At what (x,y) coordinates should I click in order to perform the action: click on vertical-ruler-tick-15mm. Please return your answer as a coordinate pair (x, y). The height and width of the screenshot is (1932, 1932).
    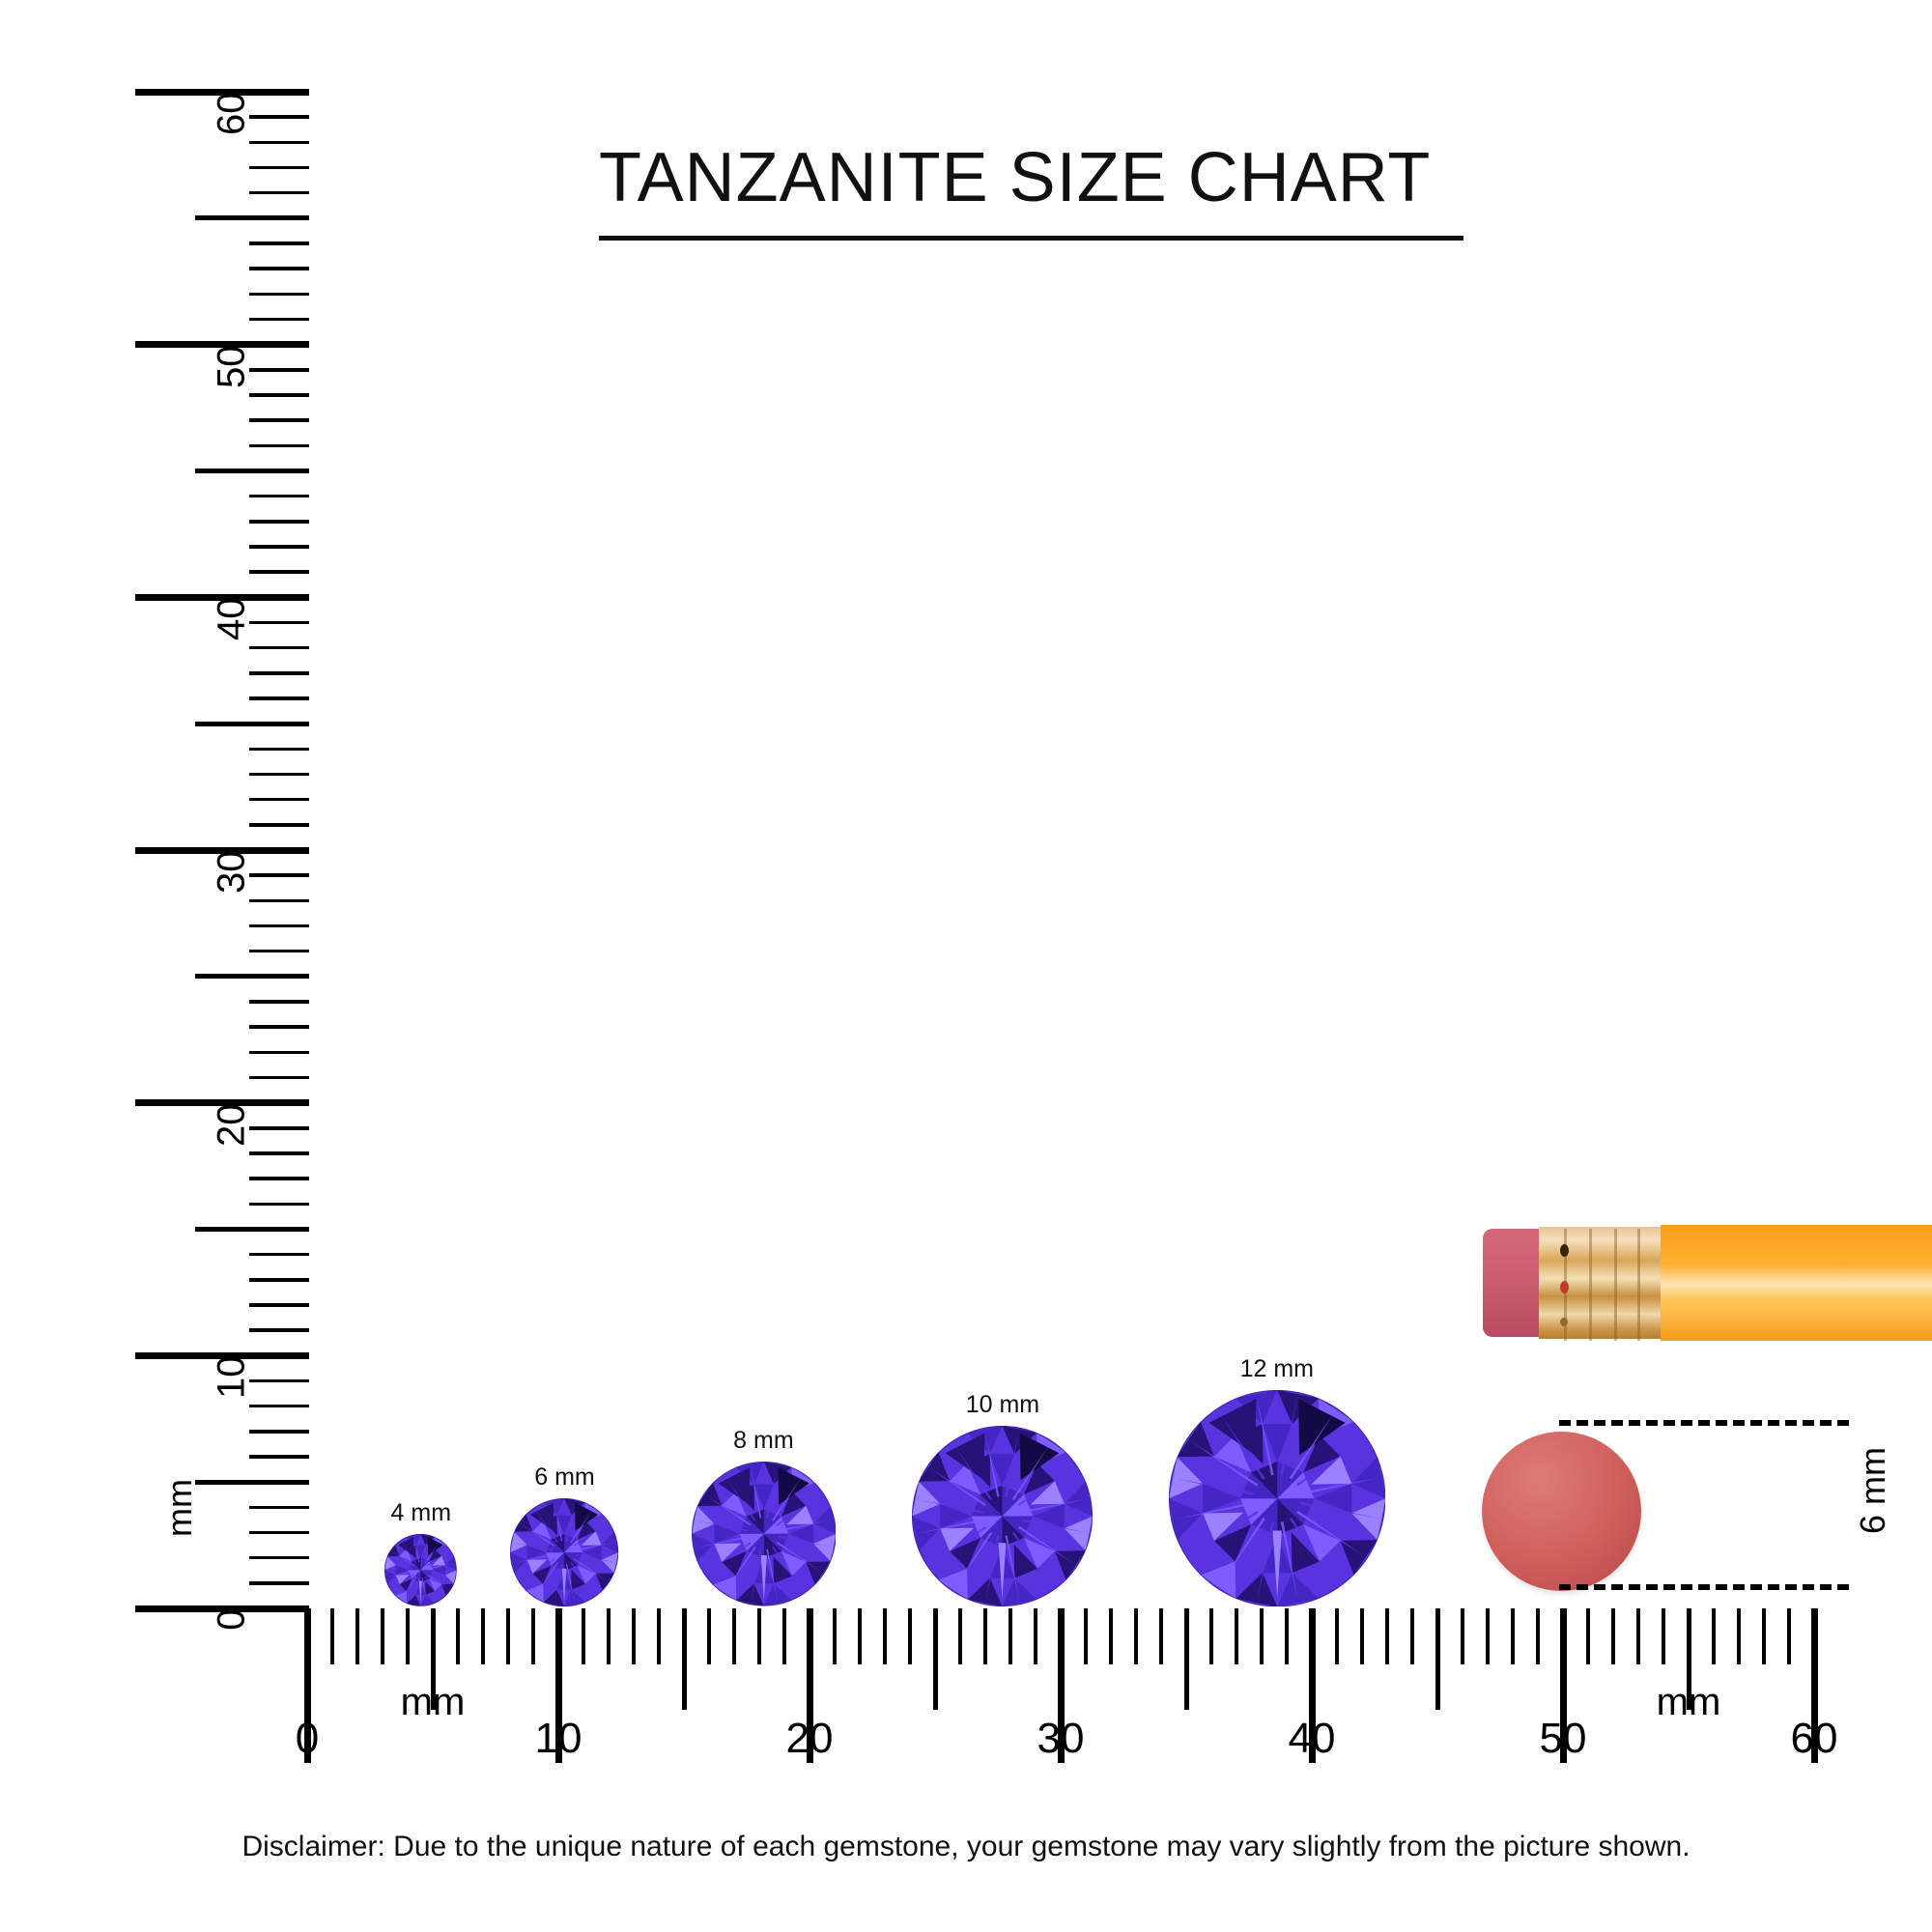
    Looking at the image, I should click on (252, 1229).